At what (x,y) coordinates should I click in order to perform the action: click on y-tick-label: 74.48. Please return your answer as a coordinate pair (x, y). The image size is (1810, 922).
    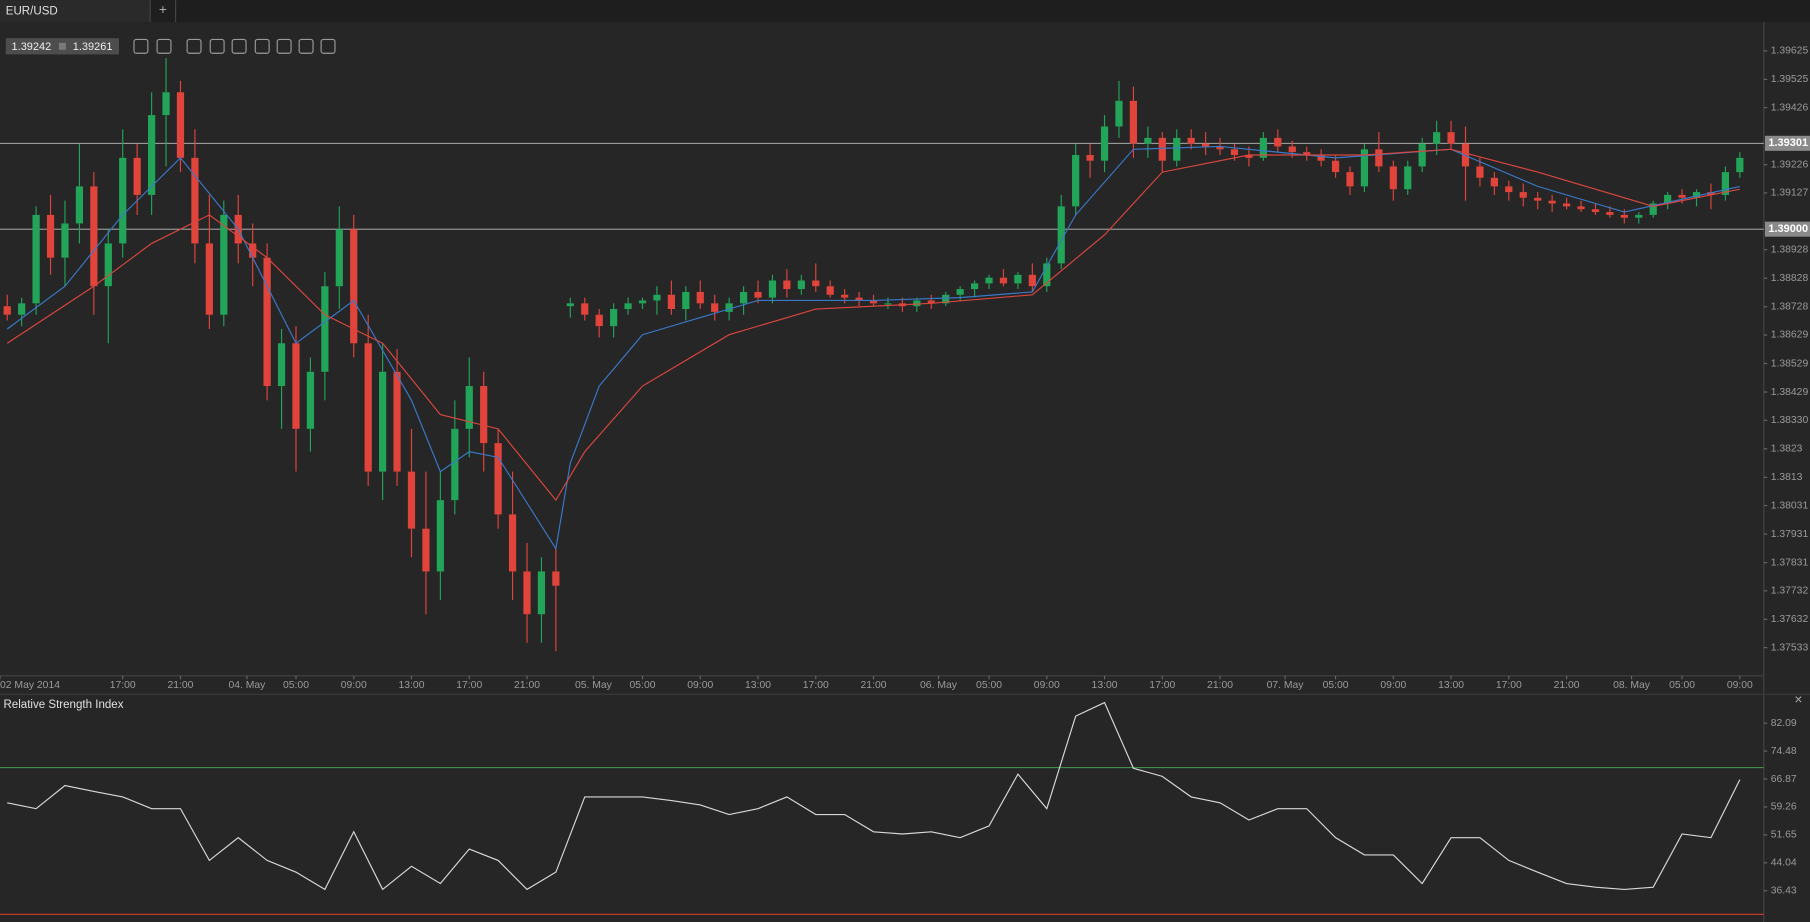
    Looking at the image, I should click on (1784, 751).